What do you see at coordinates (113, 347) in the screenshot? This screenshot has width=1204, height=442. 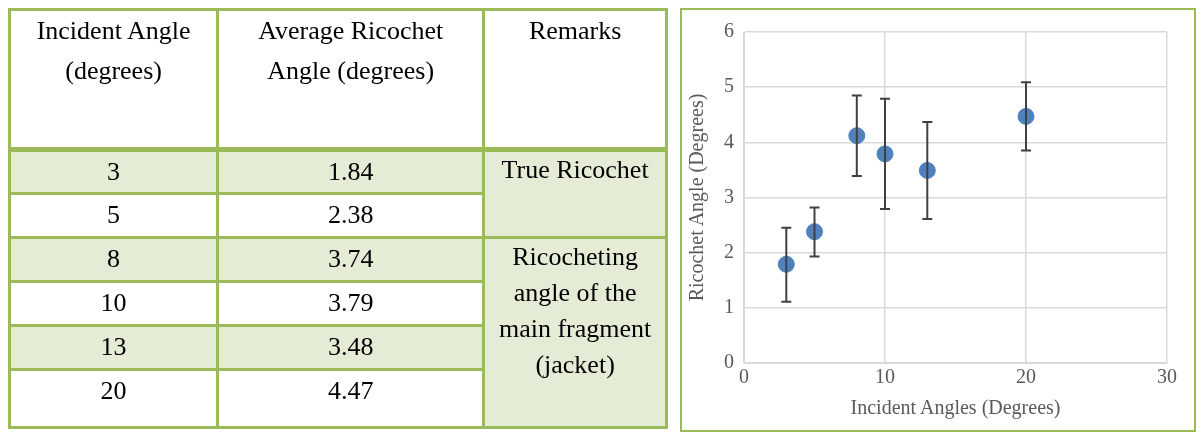 I see `text: 13` at bounding box center [113, 347].